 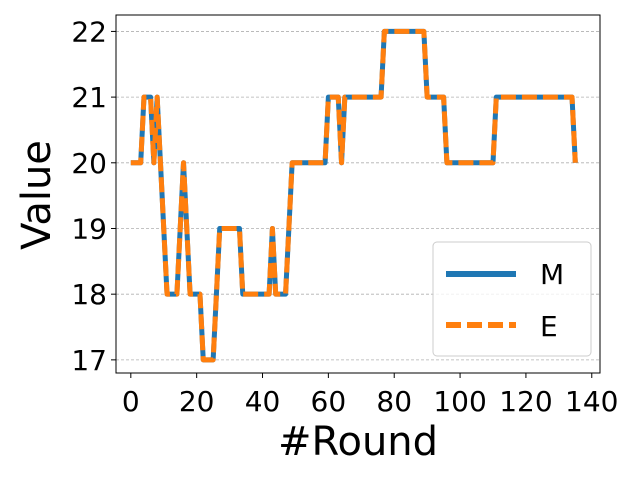 I want to click on x-tick-label: 120, so click(x=525, y=401).